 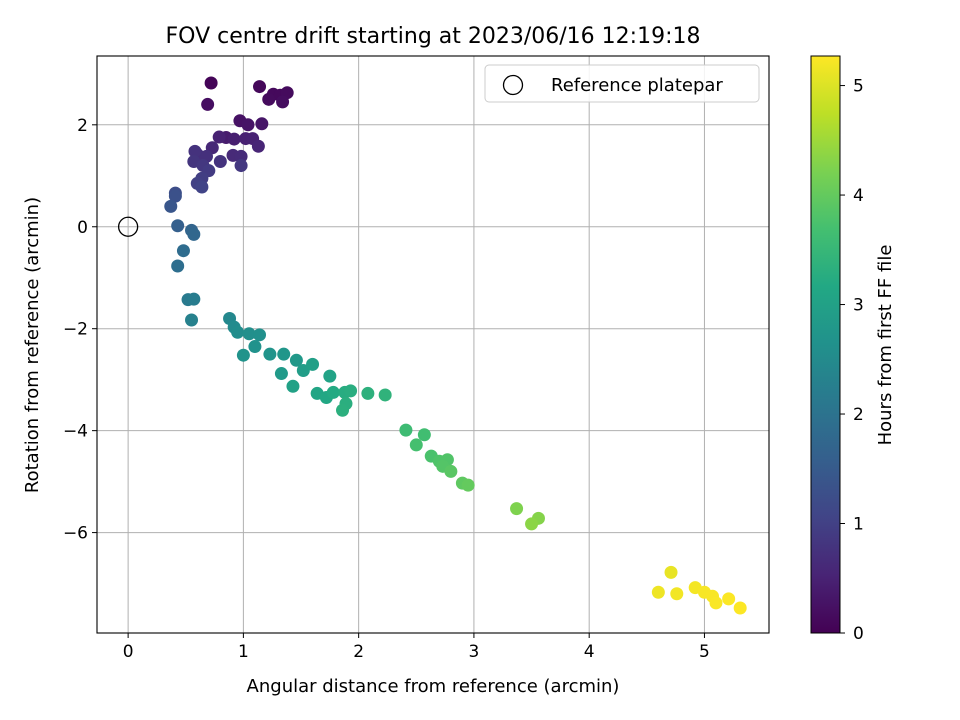 I want to click on x-axis-label: Angular distance from reference (arcmin), so click(x=433, y=686).